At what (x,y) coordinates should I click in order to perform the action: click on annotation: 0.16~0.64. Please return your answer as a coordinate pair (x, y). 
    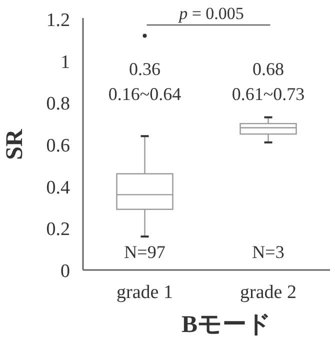
    Looking at the image, I should click on (145, 94).